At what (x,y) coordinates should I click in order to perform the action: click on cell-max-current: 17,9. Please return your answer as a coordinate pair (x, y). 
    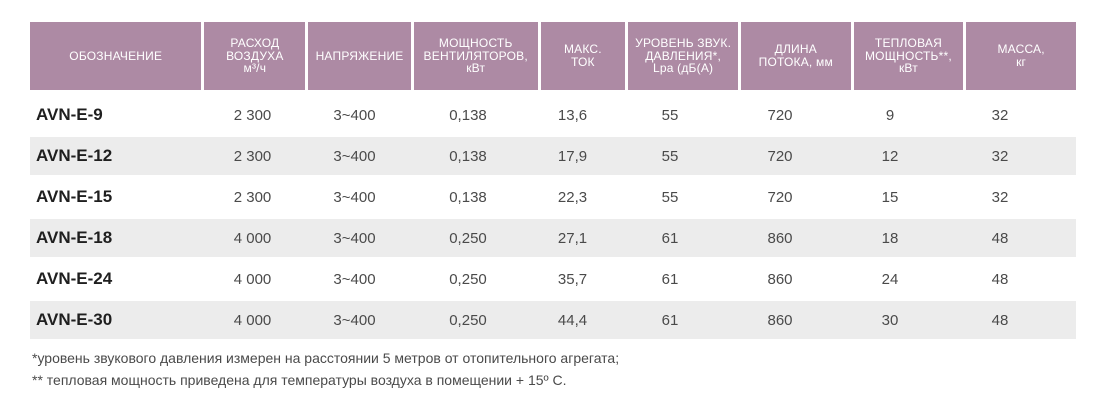
    Looking at the image, I should click on (572, 156).